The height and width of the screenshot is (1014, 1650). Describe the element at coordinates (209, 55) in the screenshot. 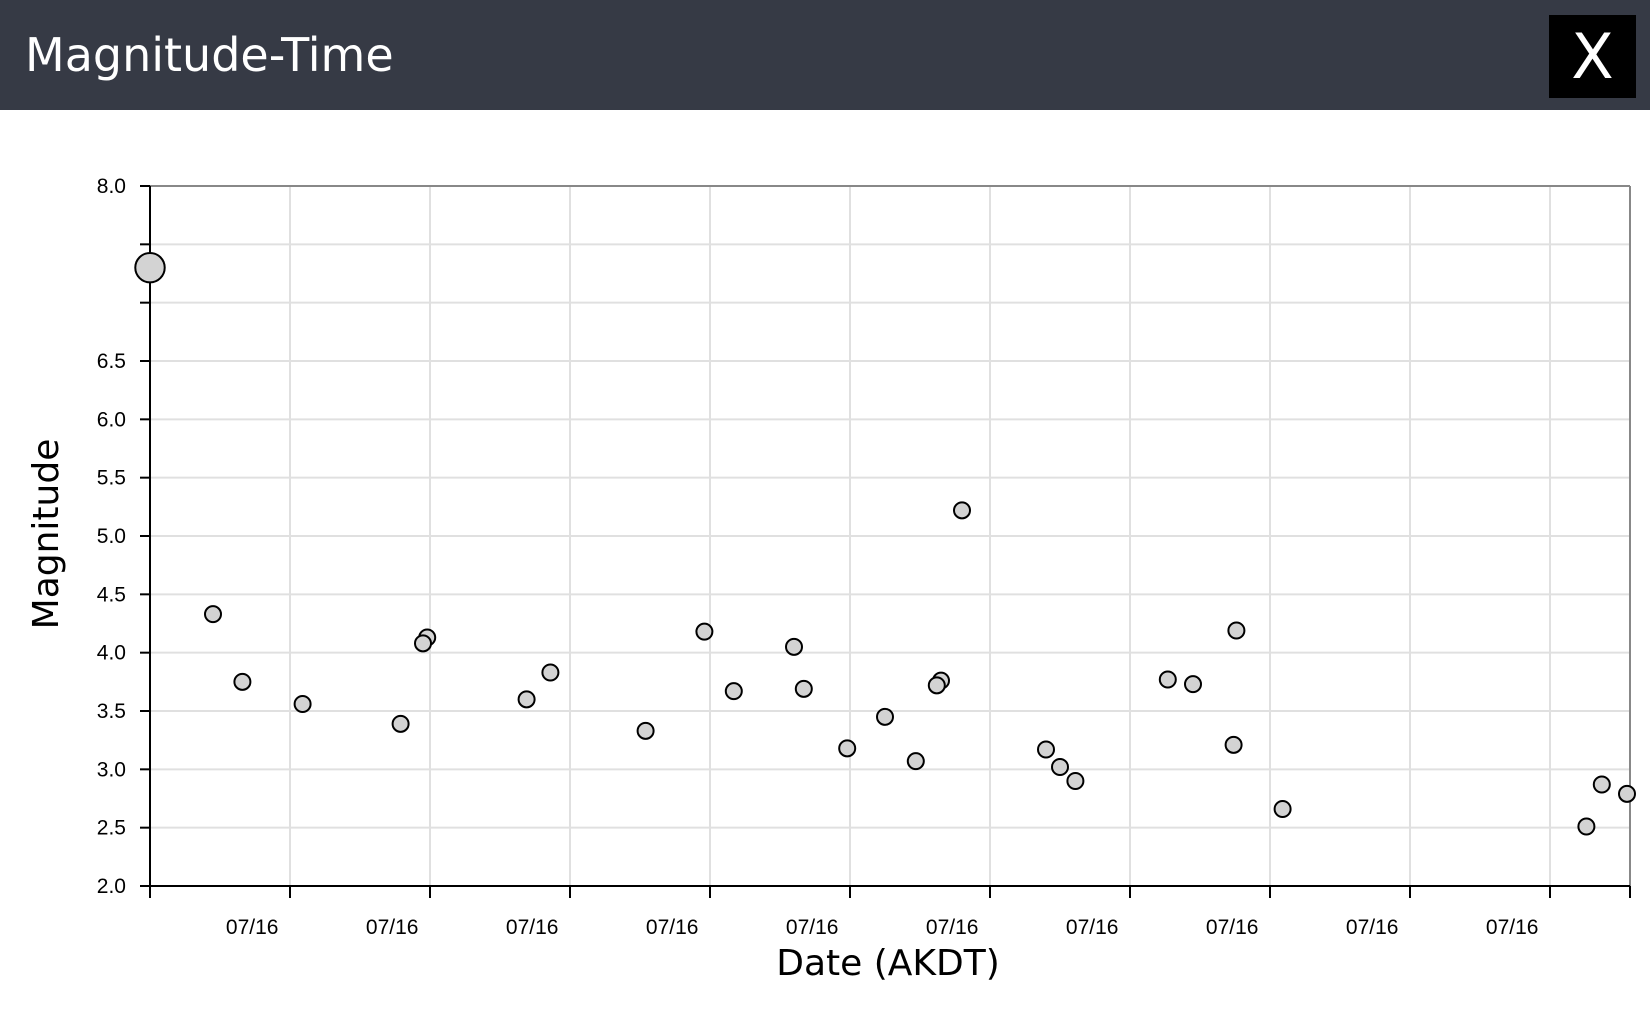

I see `window-title: Magnitude-Time` at that location.